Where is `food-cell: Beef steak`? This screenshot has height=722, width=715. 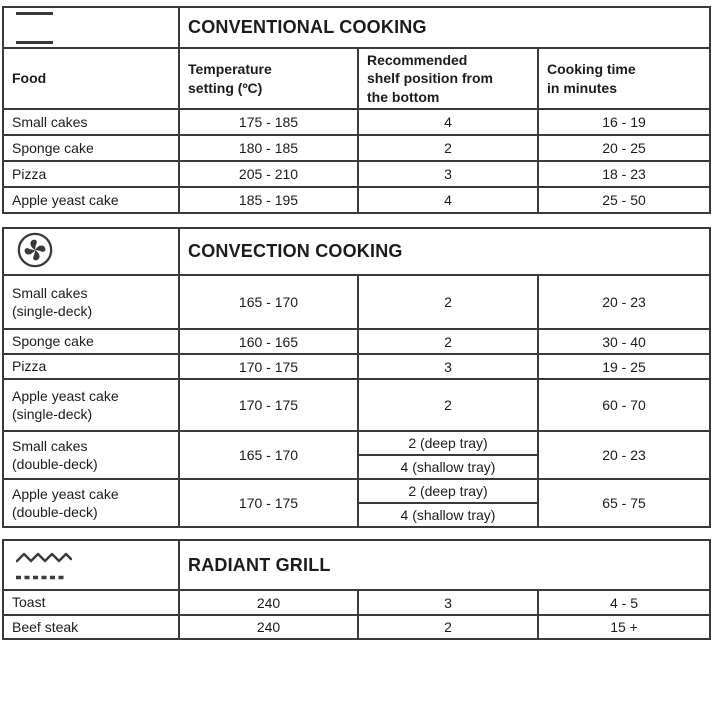 food-cell: Beef steak is located at coordinates (91, 627).